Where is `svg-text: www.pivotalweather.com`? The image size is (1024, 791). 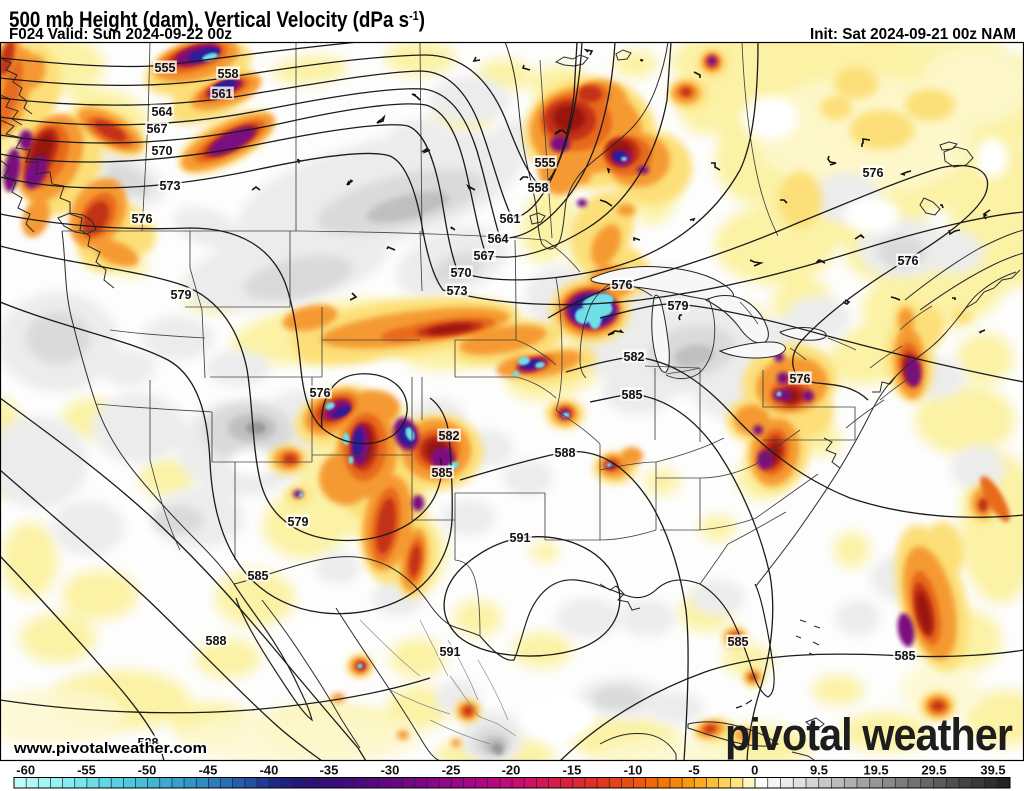 svg-text: www.pivotalweather.com is located at coordinates (110, 748).